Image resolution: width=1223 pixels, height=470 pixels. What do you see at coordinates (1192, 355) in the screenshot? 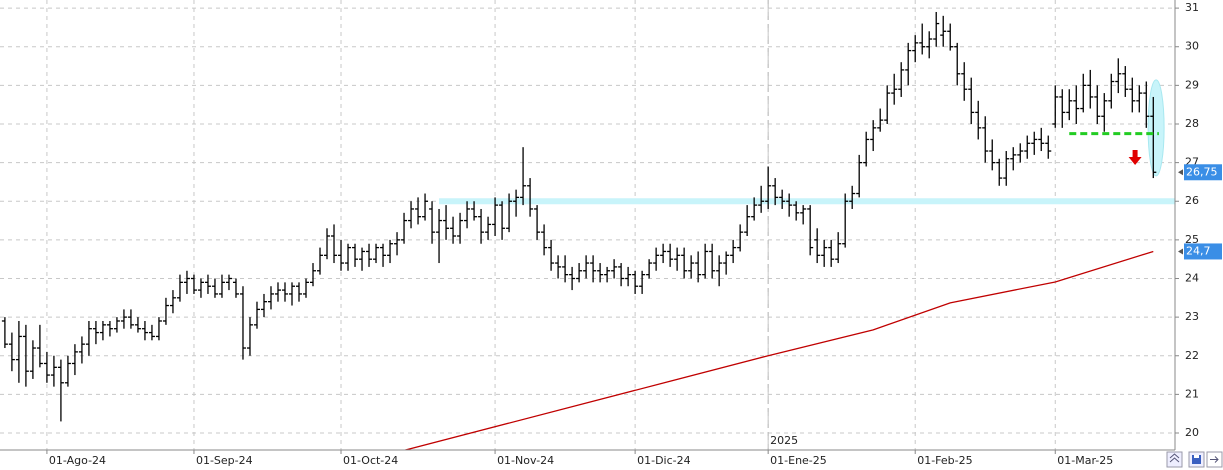
I see `y-tick-label: 22` at bounding box center [1192, 355].